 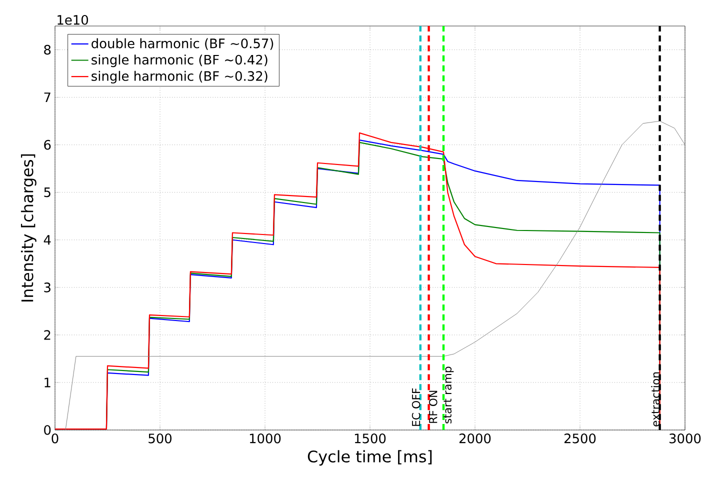 What do you see at coordinates (47, 97) in the screenshot?
I see `y-tick-label: 7` at bounding box center [47, 97].